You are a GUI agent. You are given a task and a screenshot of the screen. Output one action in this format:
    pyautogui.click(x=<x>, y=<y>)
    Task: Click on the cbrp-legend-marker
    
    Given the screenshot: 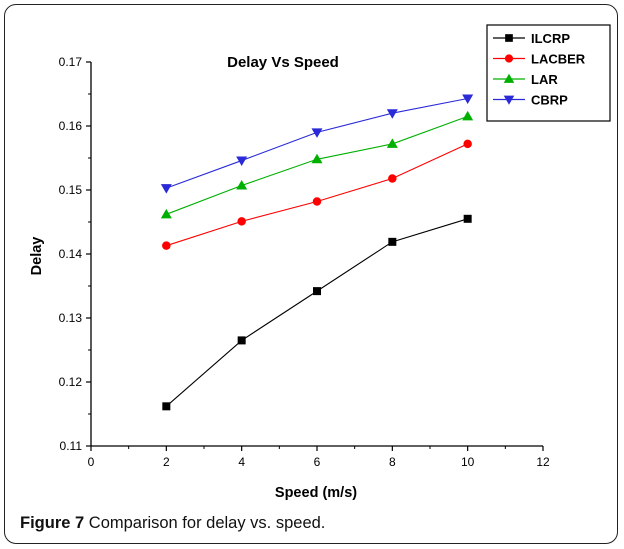 What is the action you would take?
    pyautogui.click(x=509, y=100)
    